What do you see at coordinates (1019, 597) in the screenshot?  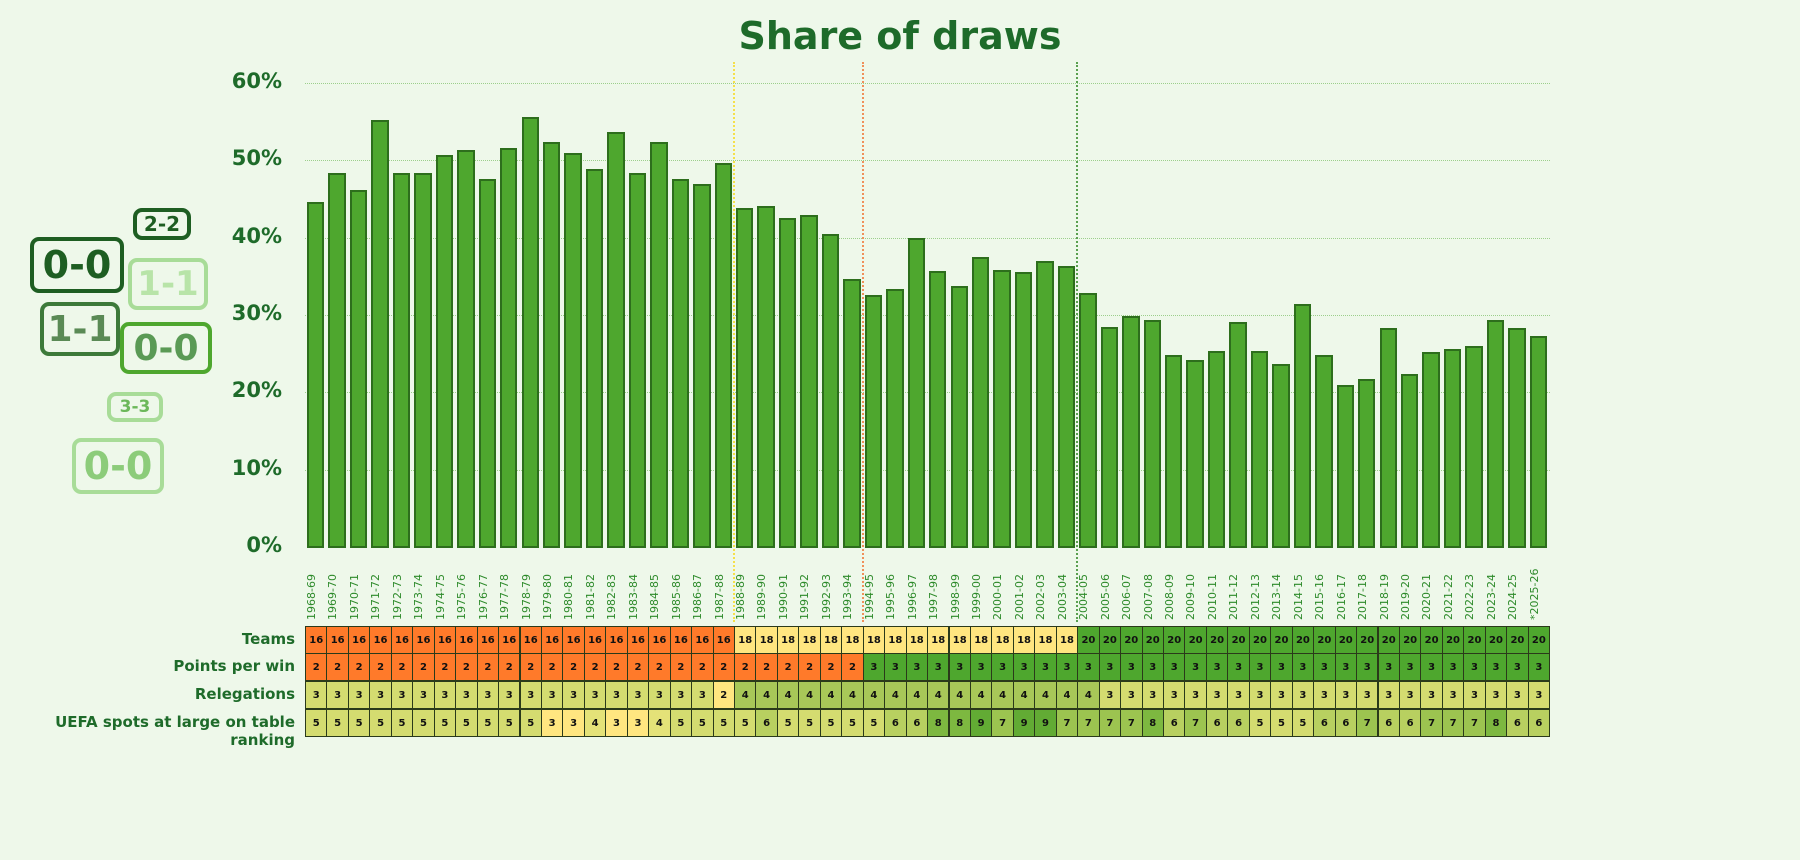 I see `x-tick-label: 2001-02` at bounding box center [1019, 597].